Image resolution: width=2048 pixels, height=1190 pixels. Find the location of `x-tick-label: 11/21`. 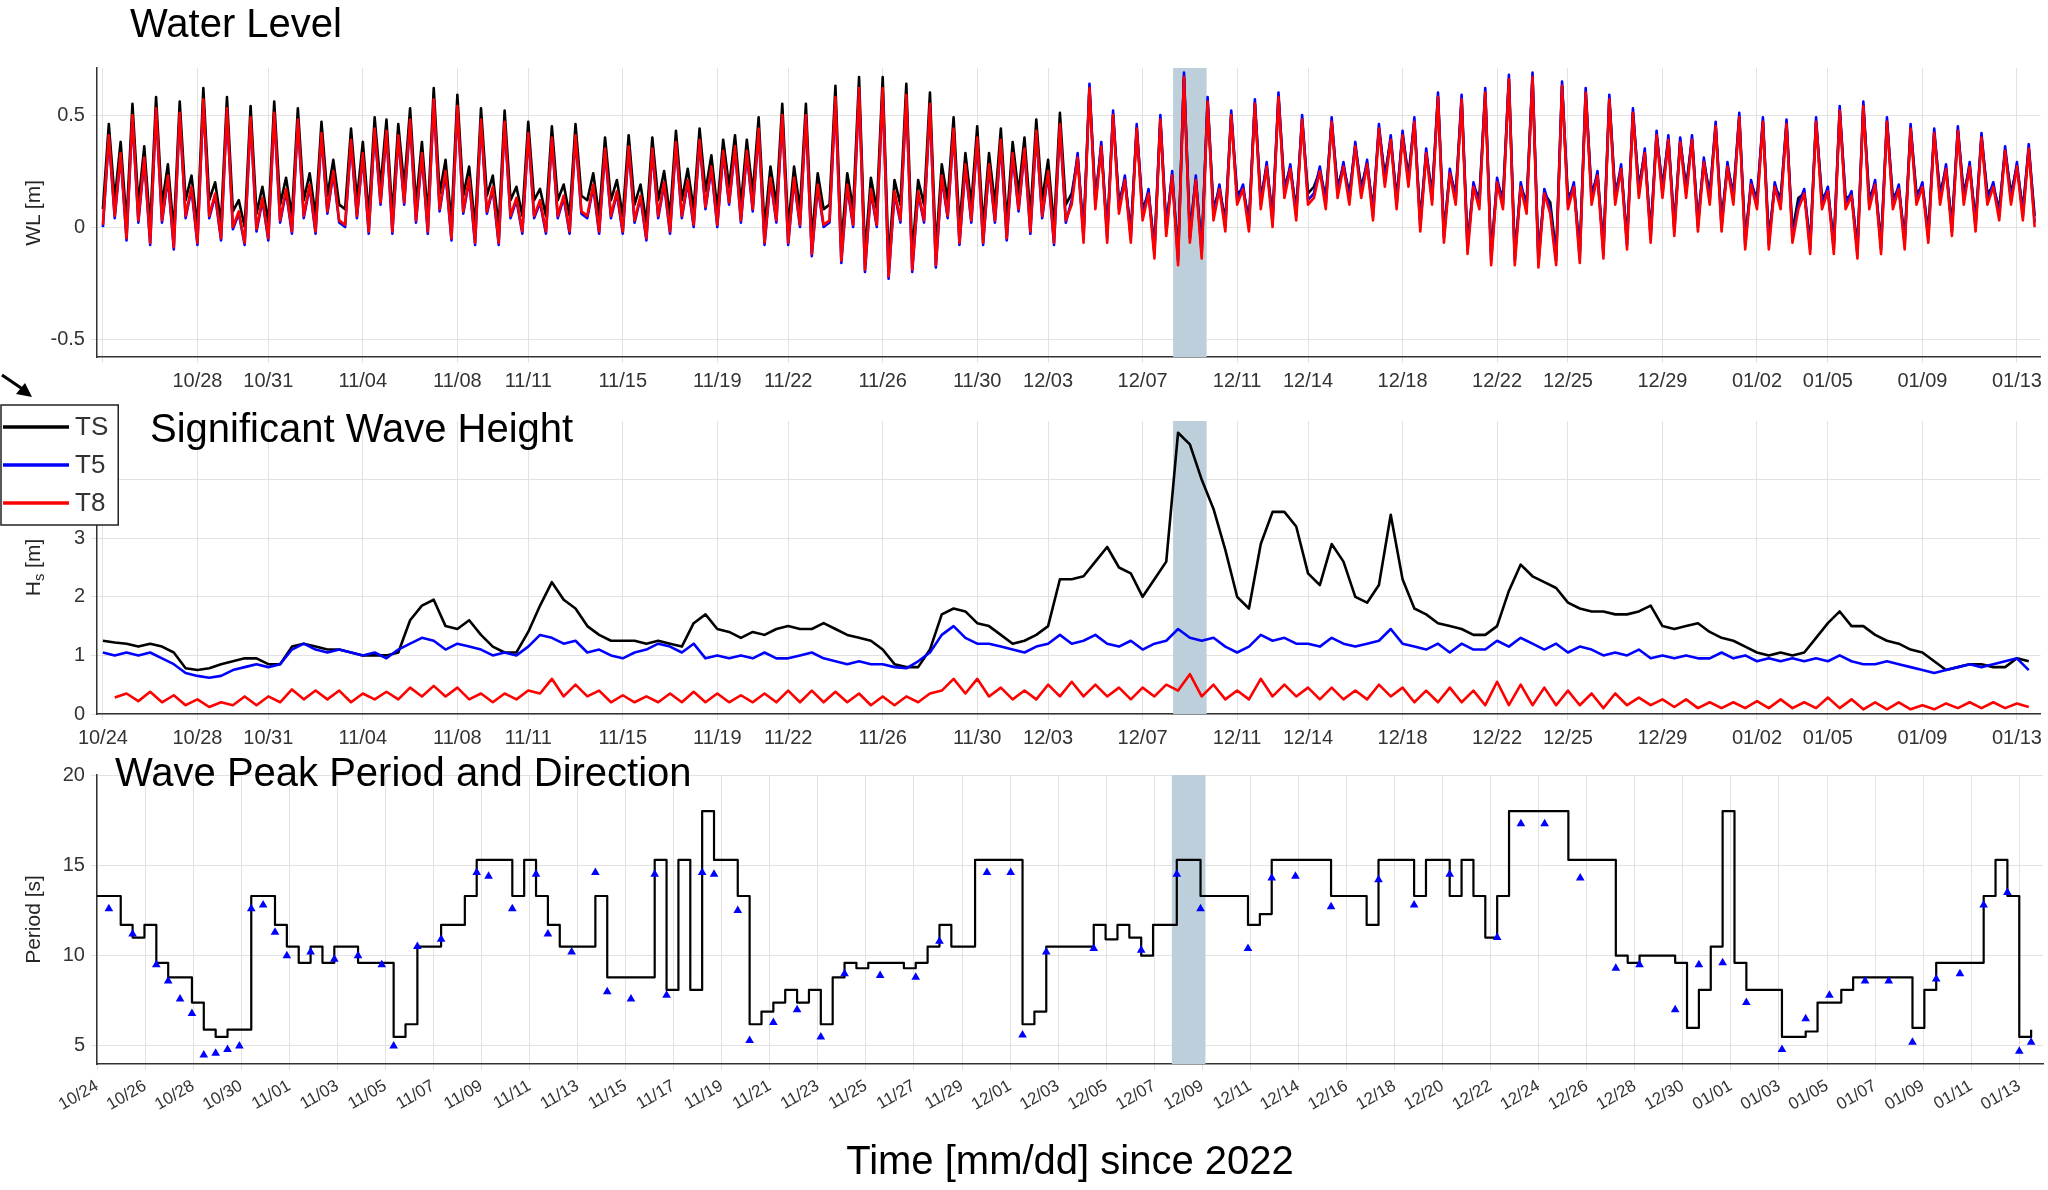

x-tick-label: 11/21 is located at coordinates (751, 1094).